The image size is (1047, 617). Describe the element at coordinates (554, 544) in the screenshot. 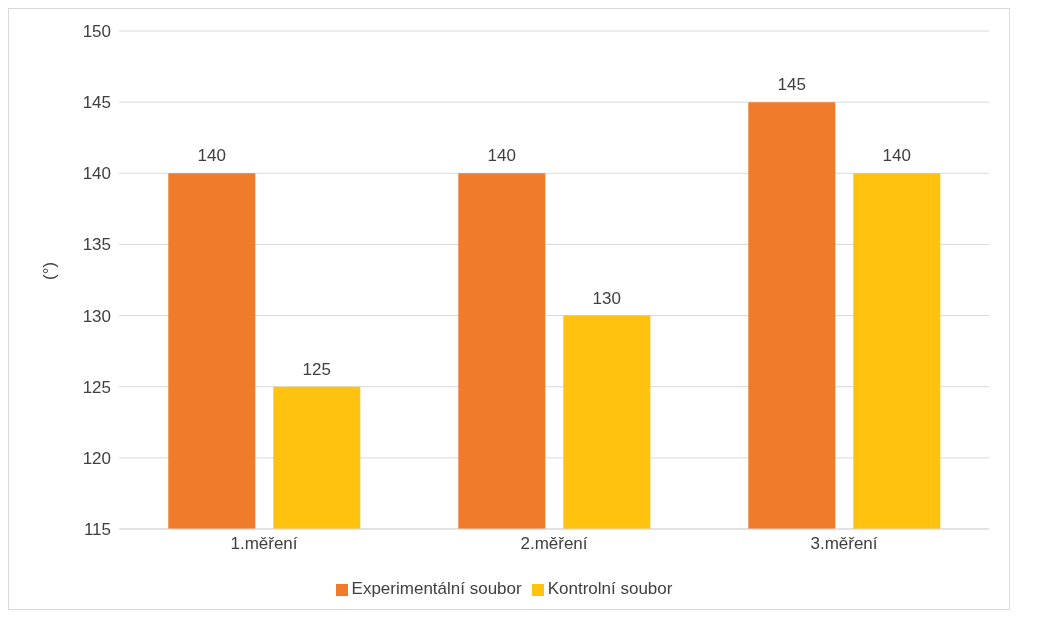

I see `x-tick-label: 2.měření` at that location.